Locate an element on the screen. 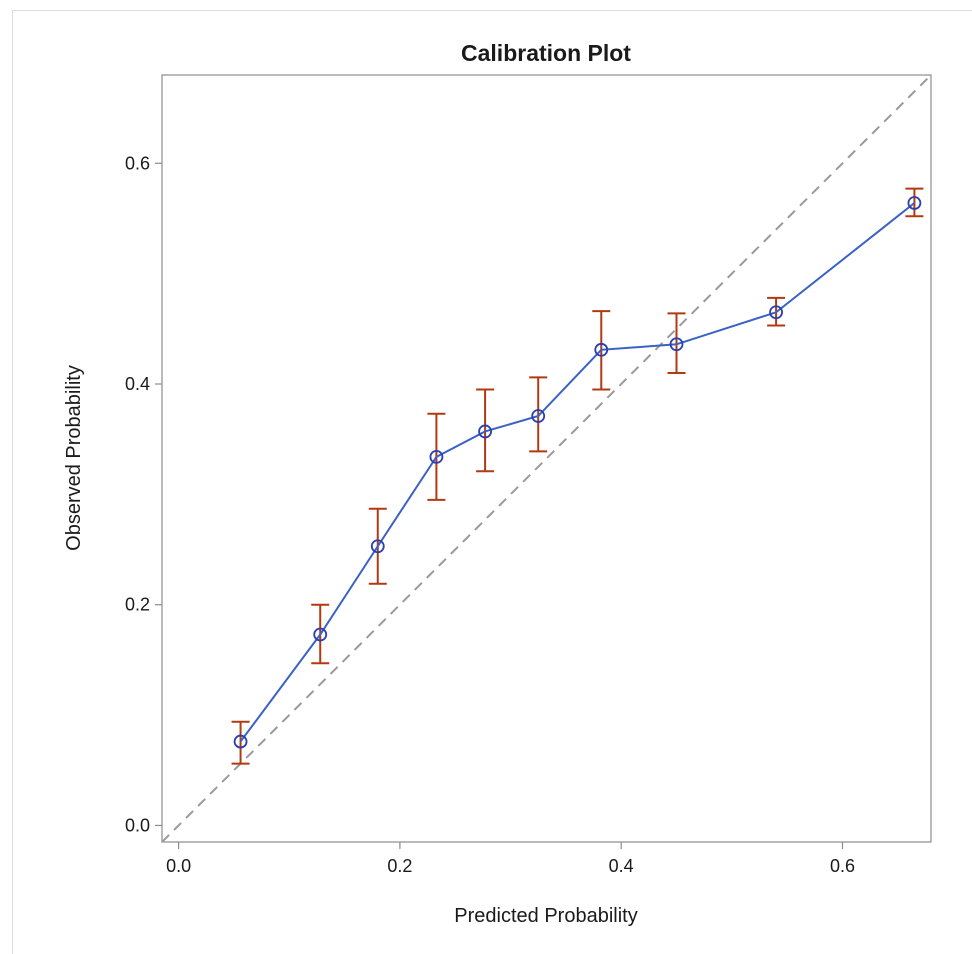  x-tick-label: 0.2 is located at coordinates (399, 866).